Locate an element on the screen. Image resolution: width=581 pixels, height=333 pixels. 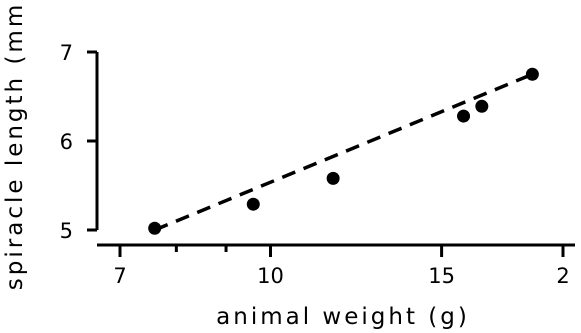
y-tick-label: 5 is located at coordinates (66, 231).